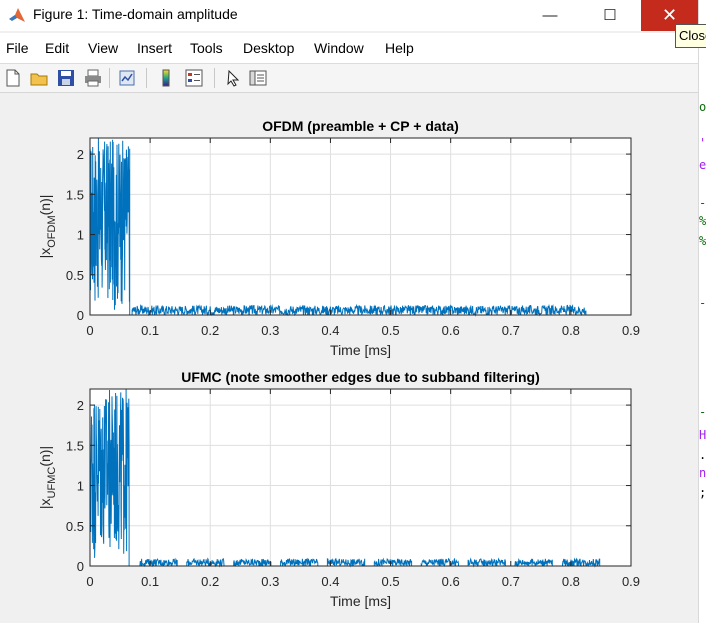 This screenshot has height=623, width=706. I want to click on maximize-icon: ☐, so click(610, 15).